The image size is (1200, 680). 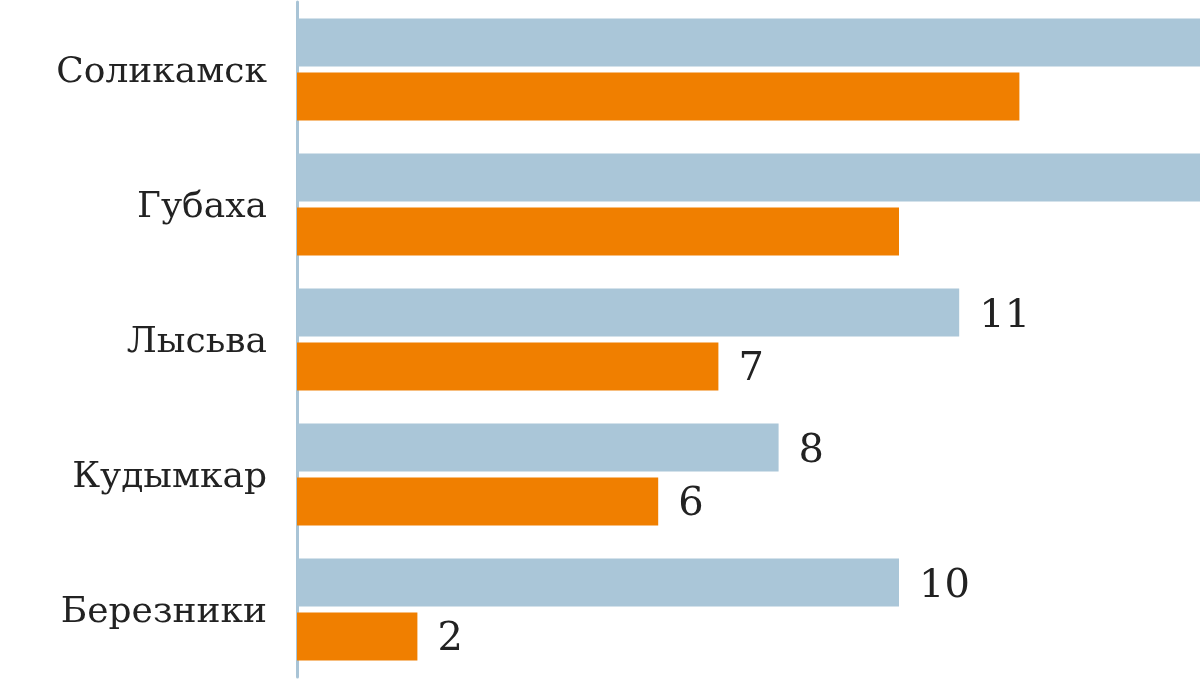 What do you see at coordinates (751, 366) in the screenshot?
I see `data-label: 7` at bounding box center [751, 366].